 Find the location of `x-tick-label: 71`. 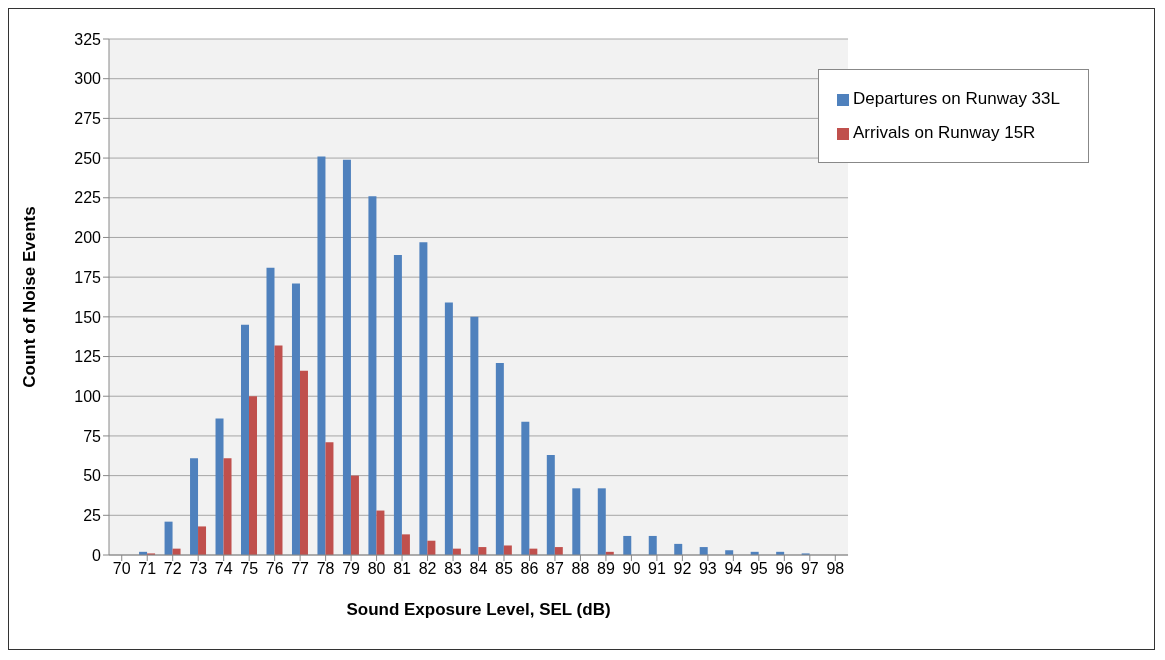

x-tick-label: 71 is located at coordinates (147, 569).